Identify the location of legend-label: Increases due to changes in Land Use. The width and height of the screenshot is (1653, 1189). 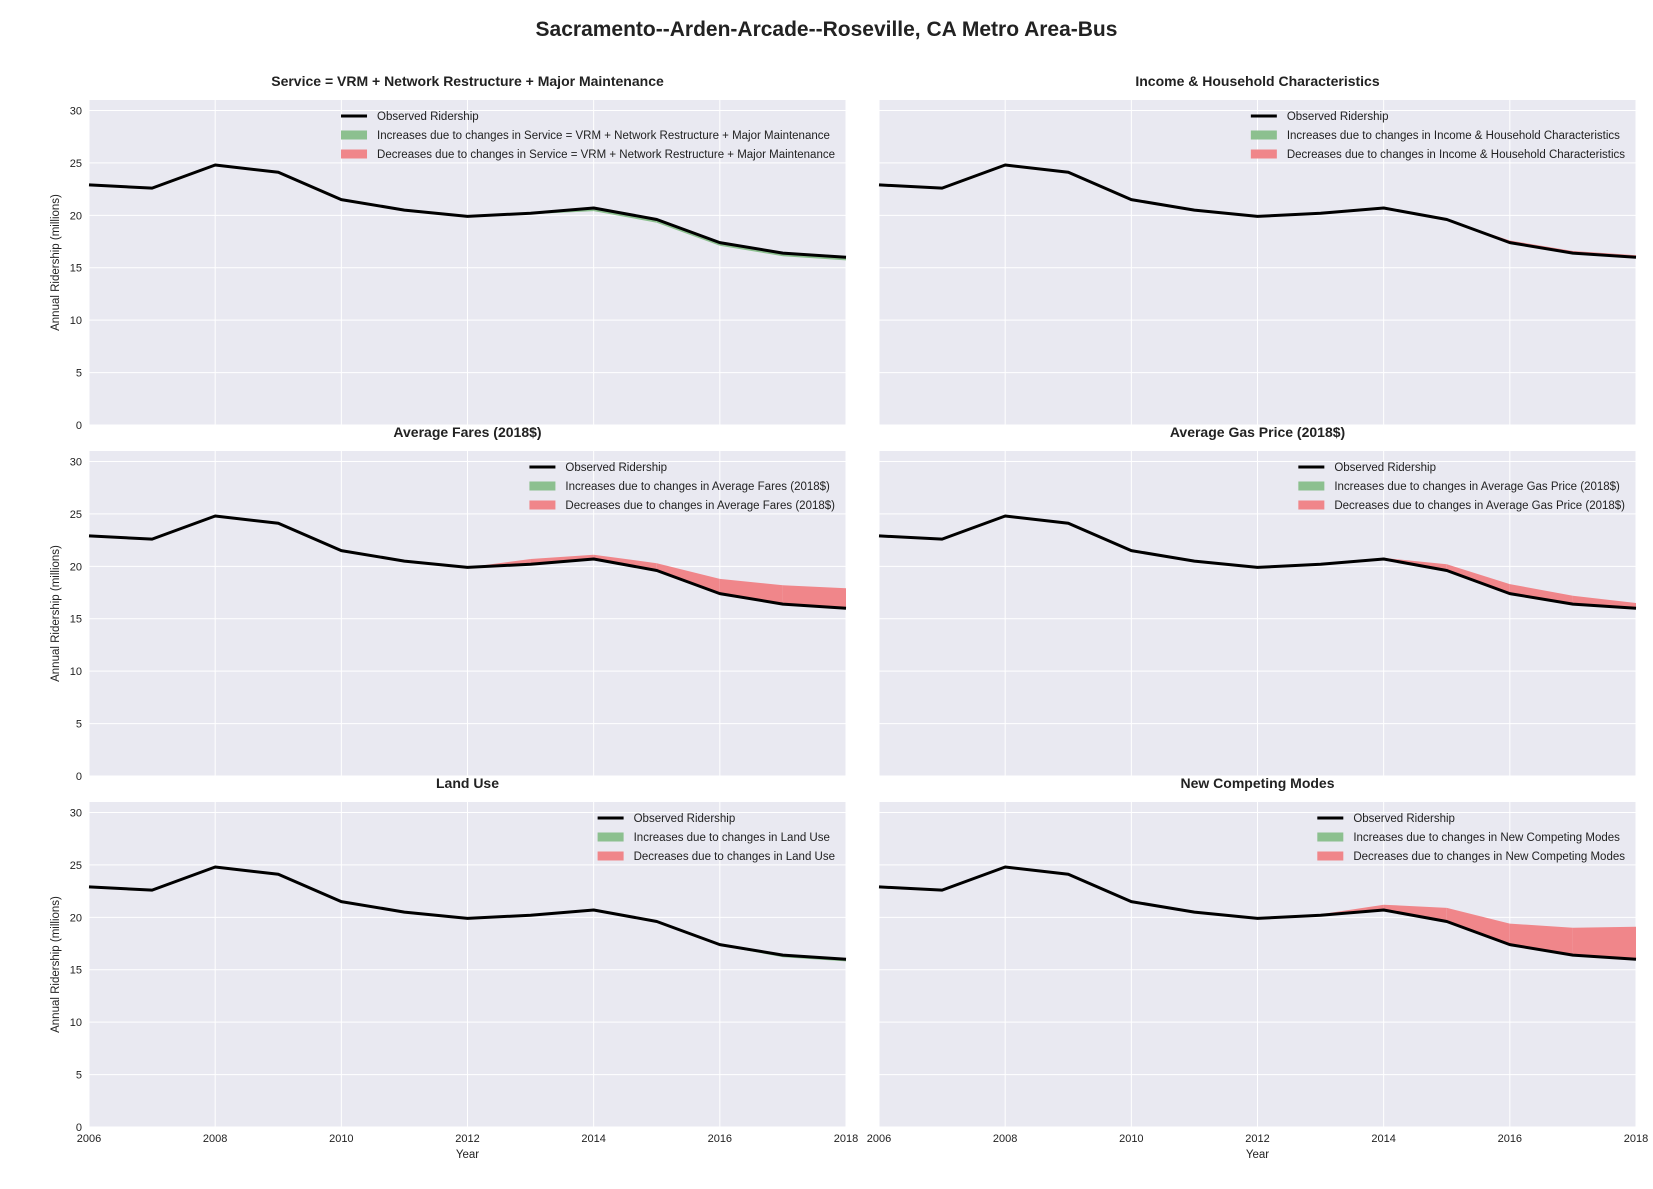
(732, 838).